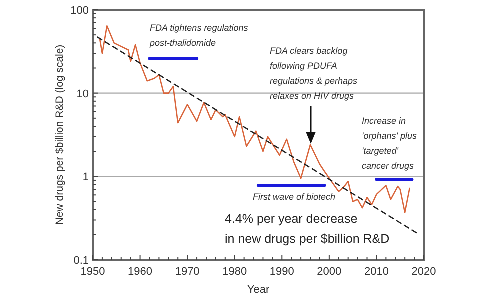 The width and height of the screenshot is (500, 300). What do you see at coordinates (376, 272) in the screenshot?
I see `x-tick-label: 2010` at bounding box center [376, 272].